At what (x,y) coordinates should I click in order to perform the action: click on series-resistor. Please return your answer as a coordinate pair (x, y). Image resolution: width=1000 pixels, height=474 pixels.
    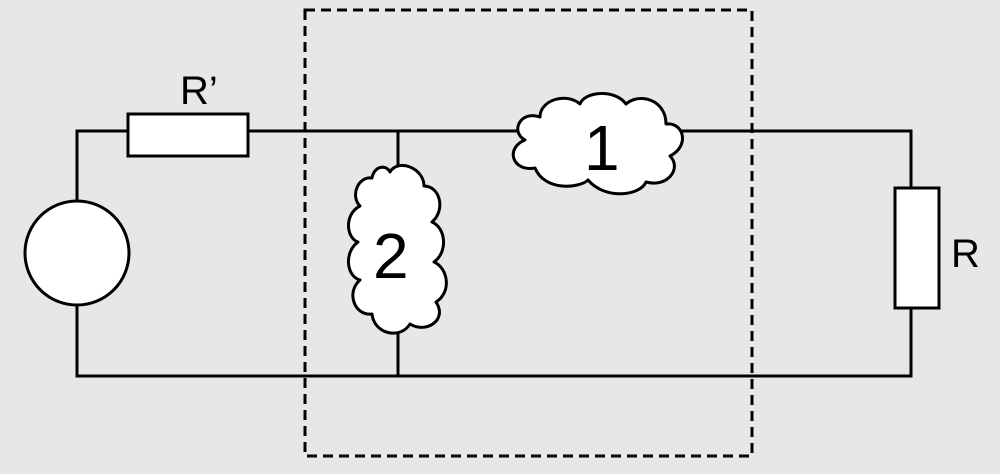
    Looking at the image, I should click on (188, 135).